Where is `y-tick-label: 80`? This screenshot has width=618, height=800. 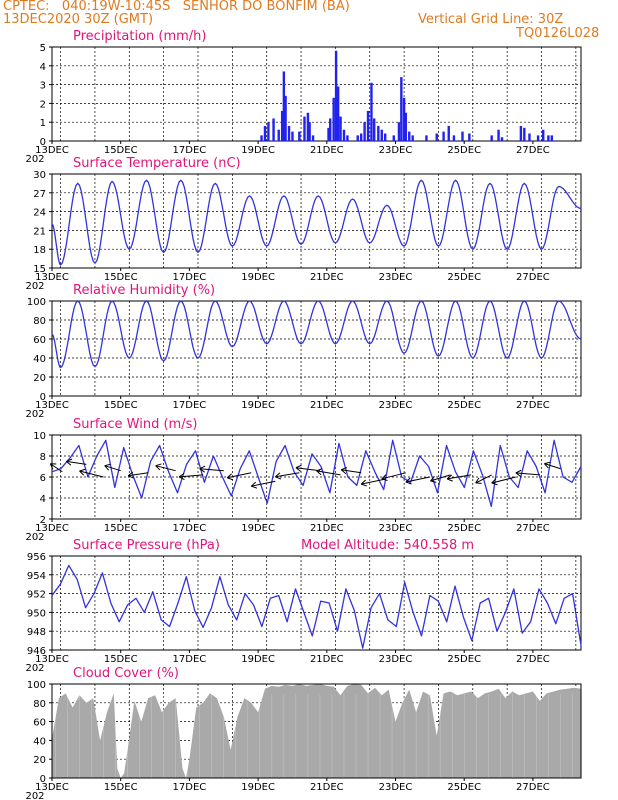
y-tick-label: 80 is located at coordinates (39, 321).